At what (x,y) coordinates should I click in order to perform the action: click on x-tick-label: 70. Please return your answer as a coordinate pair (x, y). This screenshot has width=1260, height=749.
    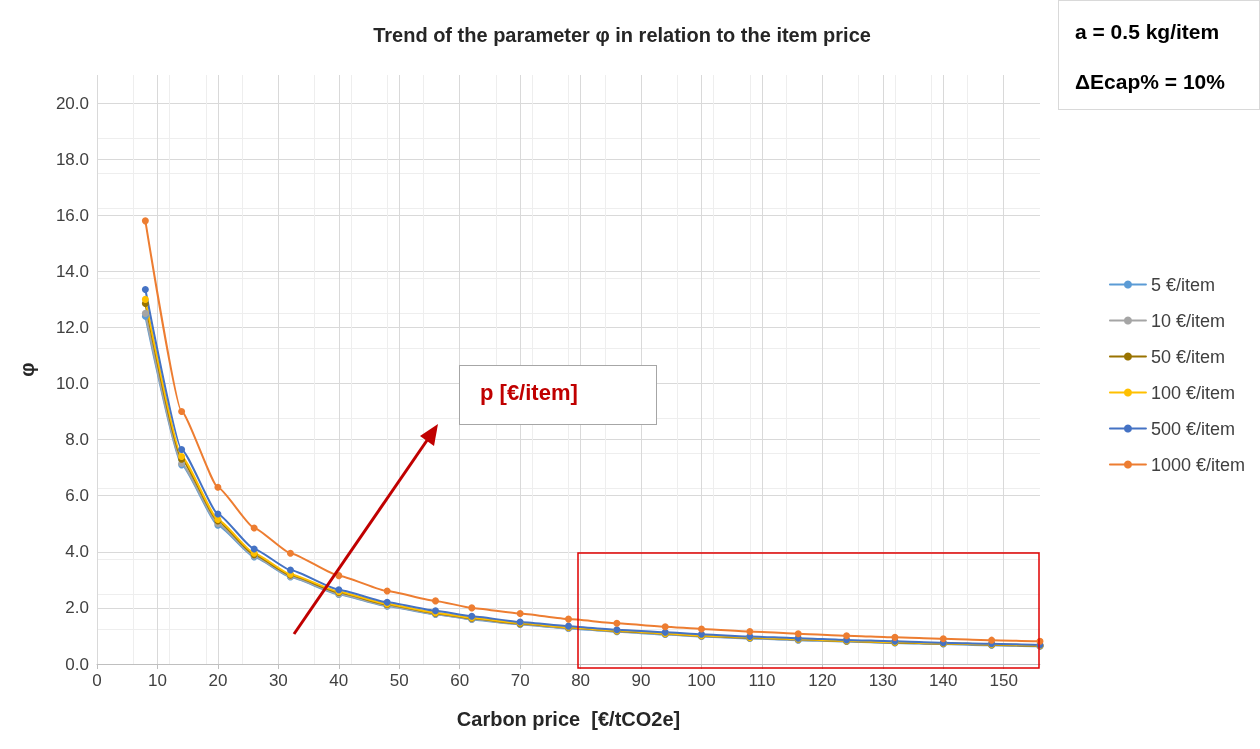
    Looking at the image, I should click on (520, 680).